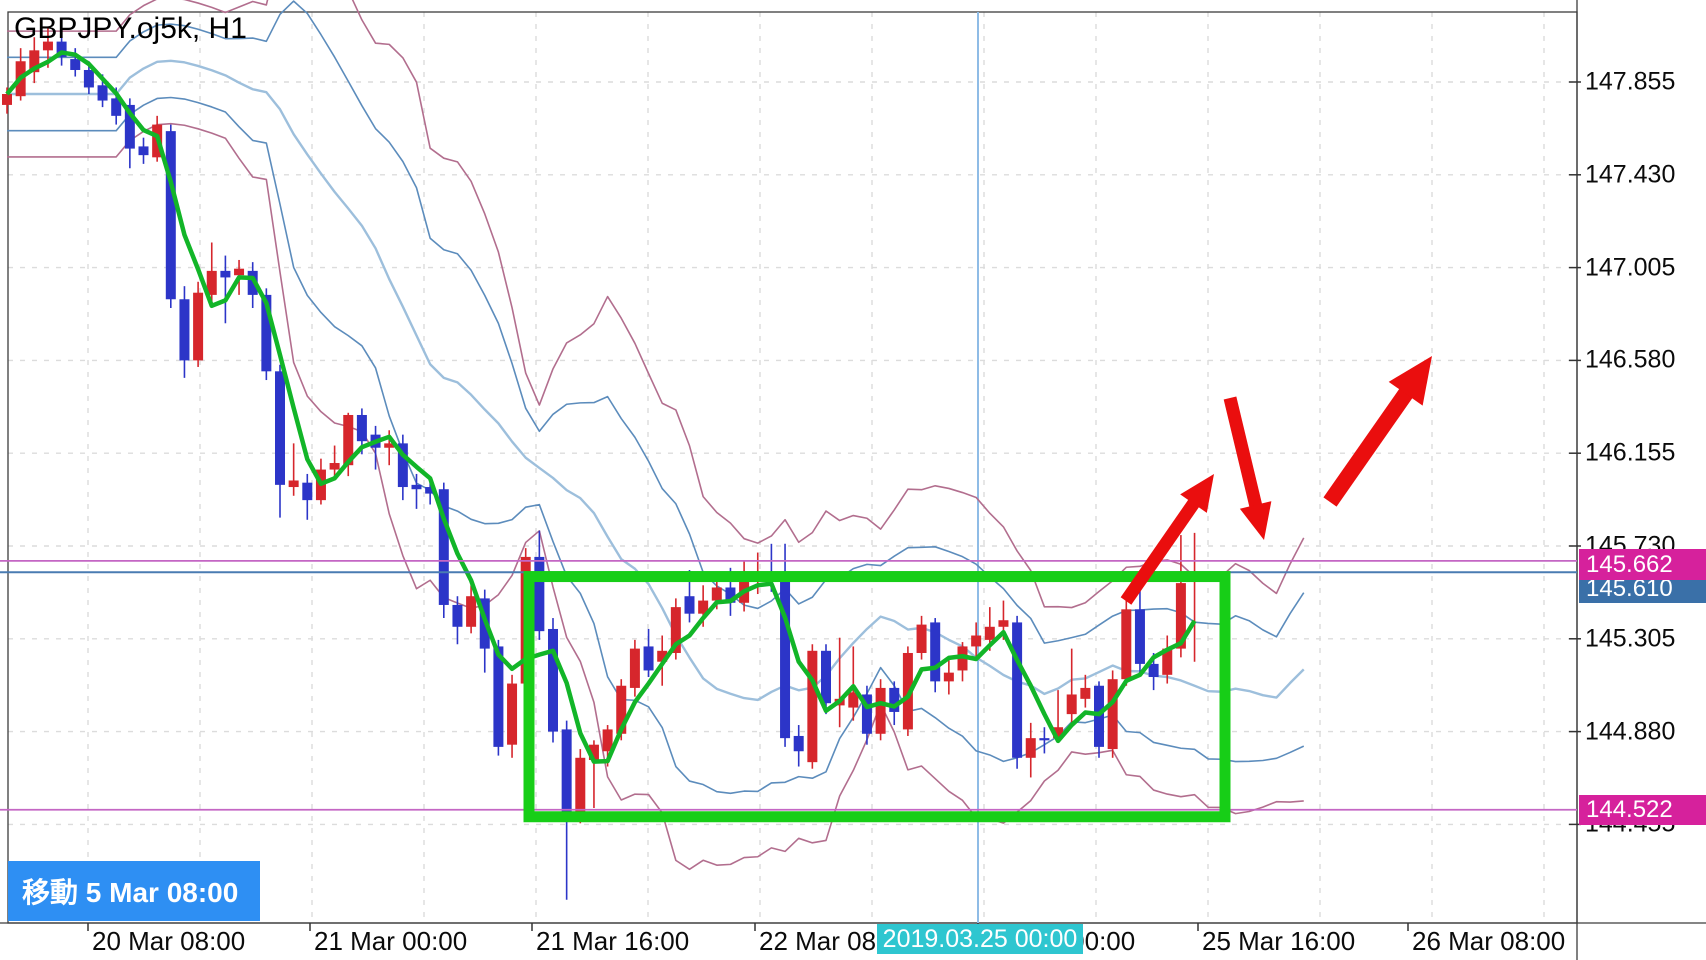 The height and width of the screenshot is (960, 1706). I want to click on symbol-title: GBPJPY.oj5k, H1, so click(130, 28).